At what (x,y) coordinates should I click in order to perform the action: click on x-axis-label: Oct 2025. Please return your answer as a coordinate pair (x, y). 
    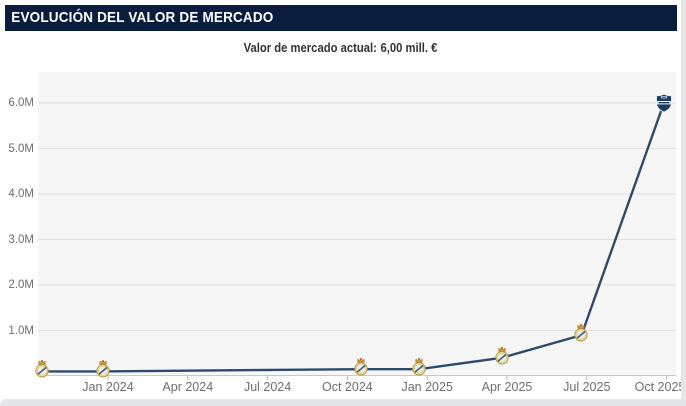
    Looking at the image, I should click on (660, 387).